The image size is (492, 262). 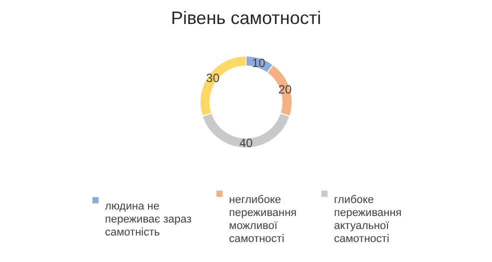 What do you see at coordinates (246, 143) in the screenshot?
I see `data-label: 40` at bounding box center [246, 143].